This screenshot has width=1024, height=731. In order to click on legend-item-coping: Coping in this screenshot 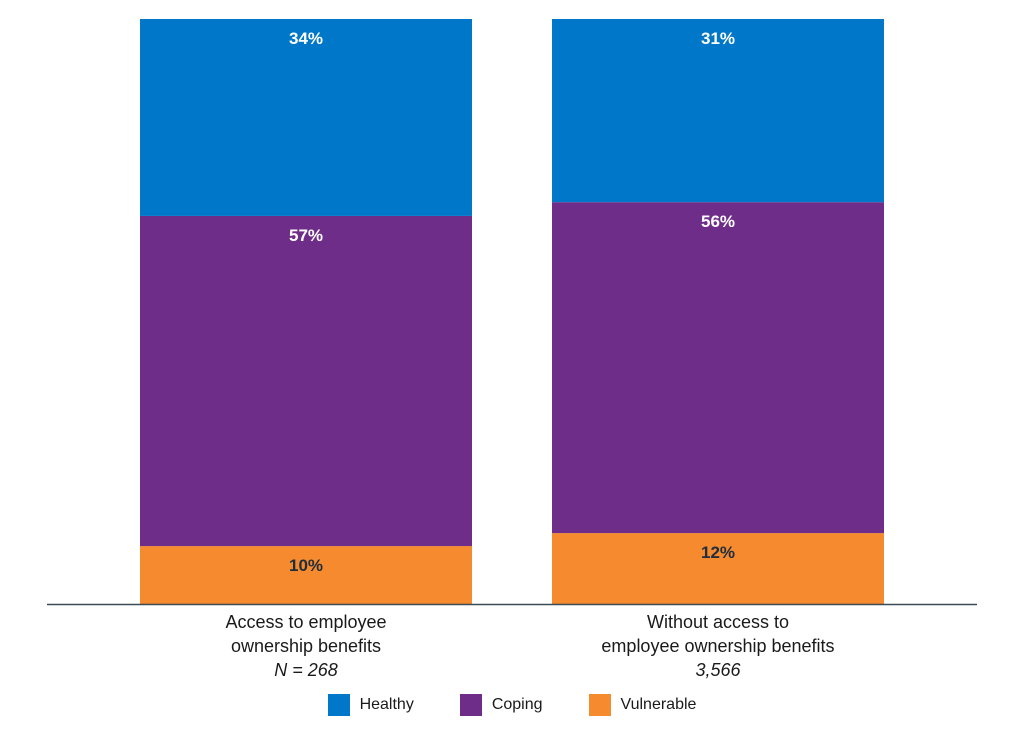, I will do `click(501, 705)`.